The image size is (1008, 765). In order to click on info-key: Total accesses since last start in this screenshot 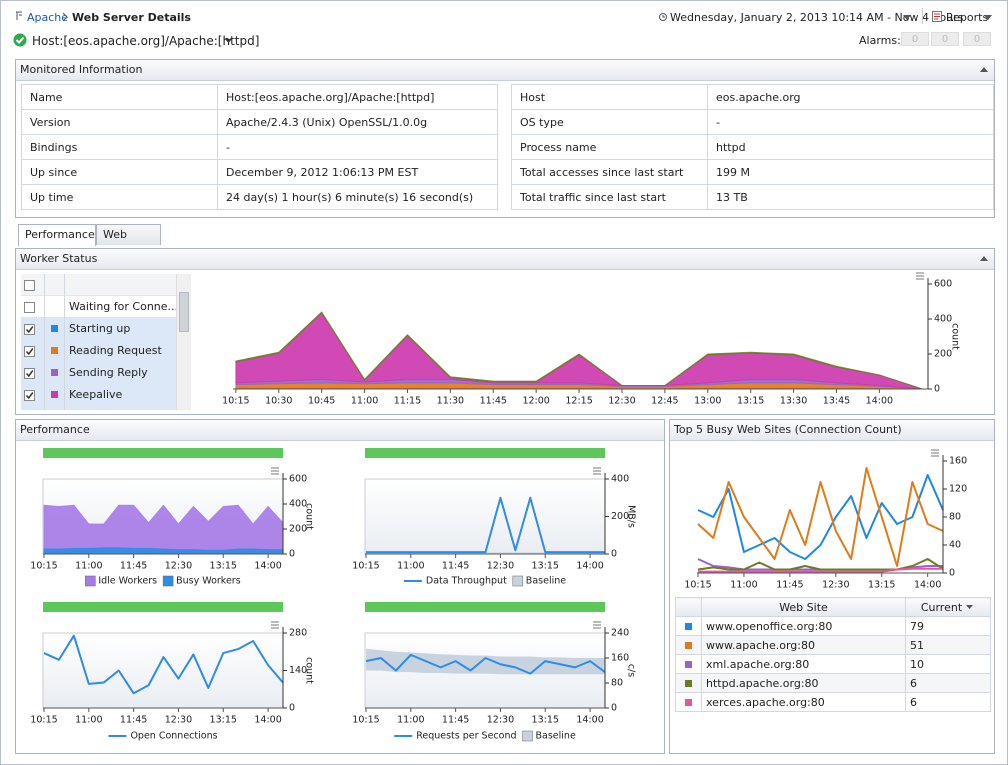, I will do `click(609, 172)`.